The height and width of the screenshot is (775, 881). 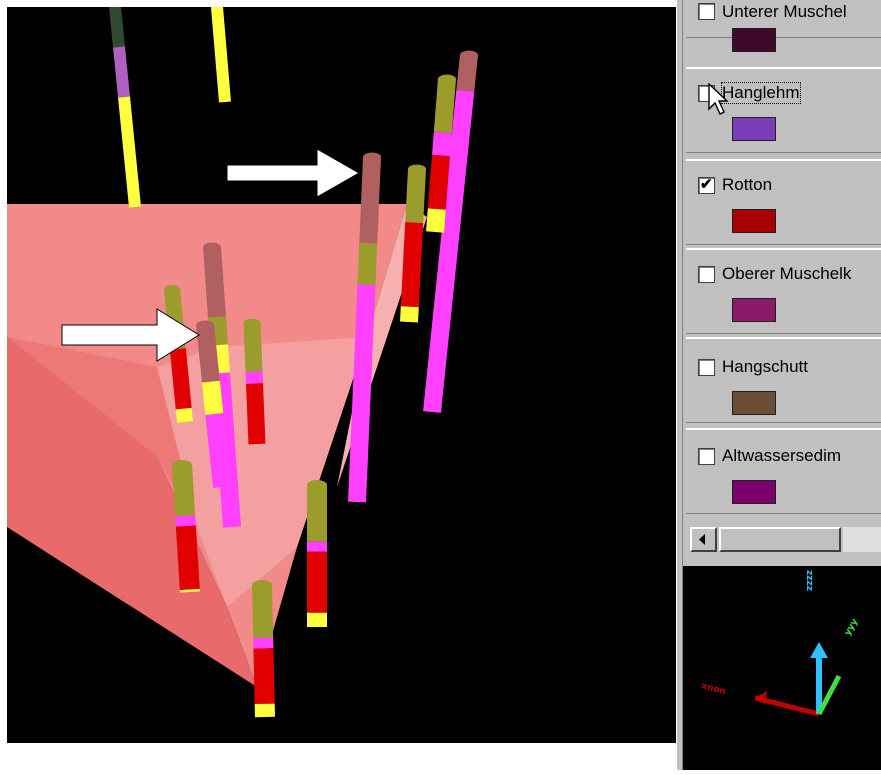 What do you see at coordinates (713, 689) in the screenshot?
I see `x-axis-label: xnon` at bounding box center [713, 689].